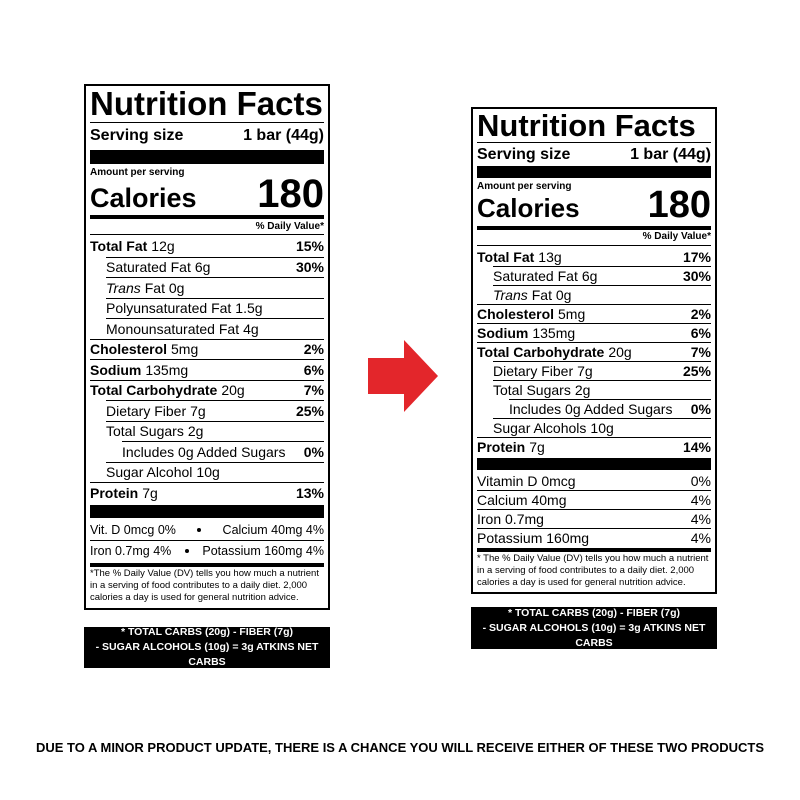 This screenshot has width=800, height=800. What do you see at coordinates (207, 492) in the screenshot?
I see `nutrient-row: Protein 7g 13%` at bounding box center [207, 492].